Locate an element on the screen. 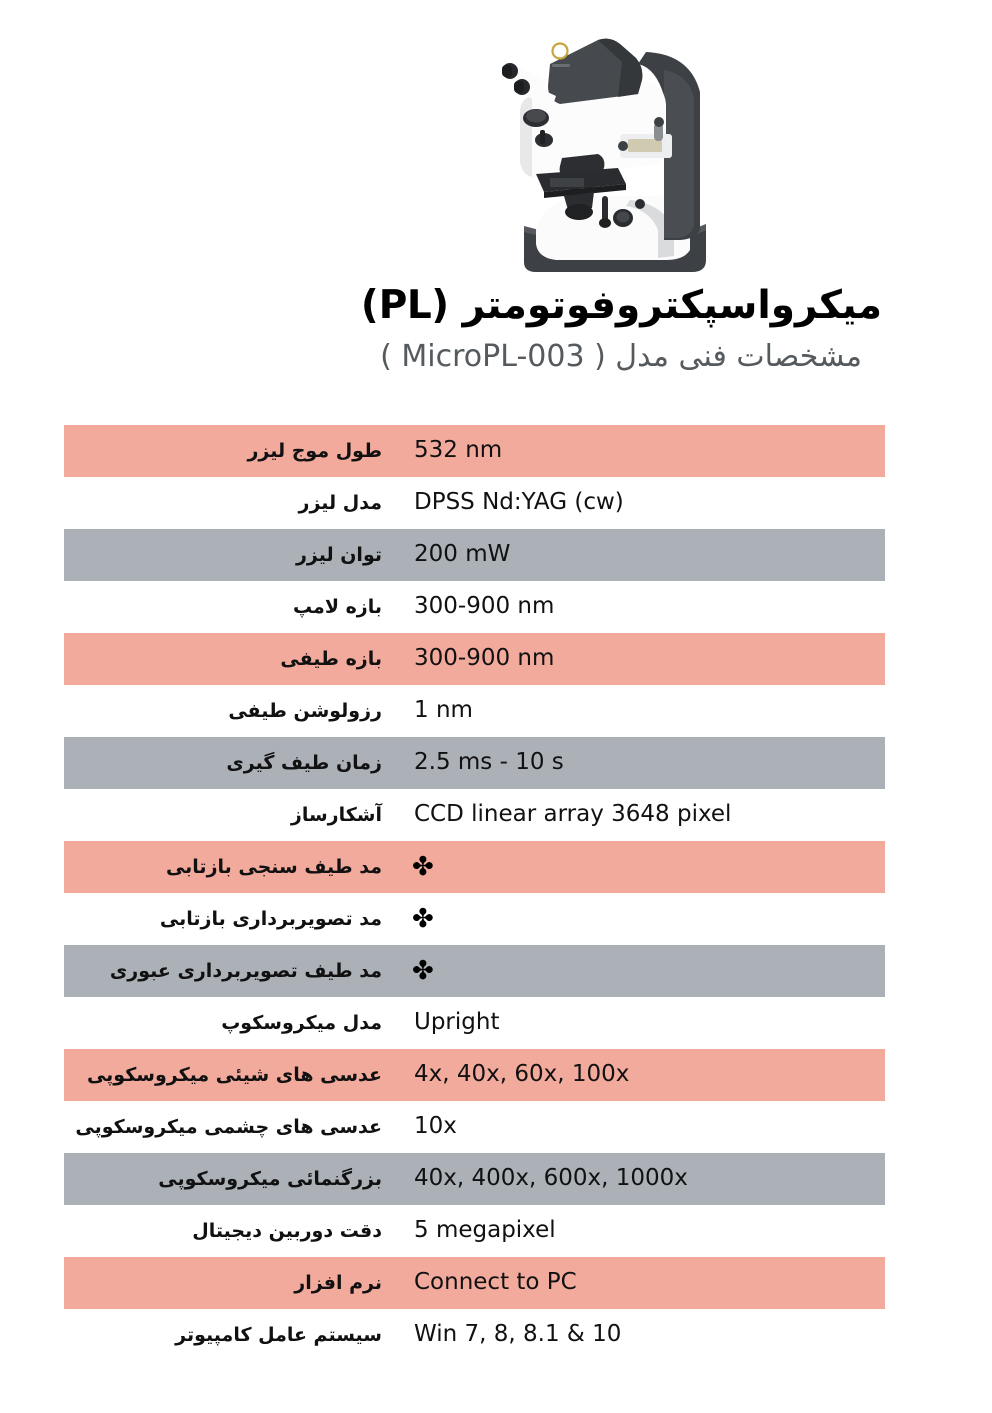 The height and width of the screenshot is (1413, 992). spec-value: Win 7, 8, 8.1 & 10 is located at coordinates (518, 1334).